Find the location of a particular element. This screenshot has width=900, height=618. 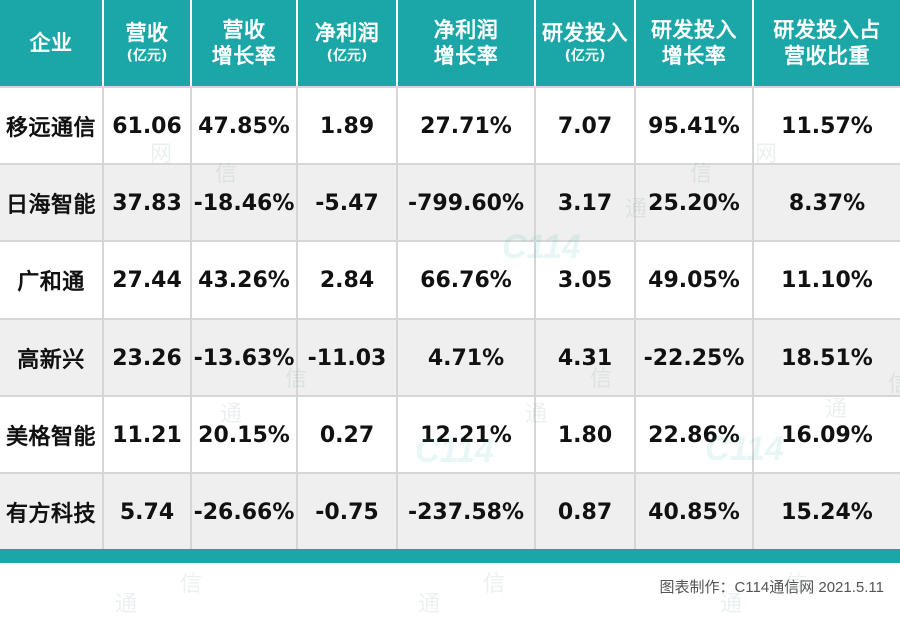

table-cell: -799.60% is located at coordinates (467, 203).